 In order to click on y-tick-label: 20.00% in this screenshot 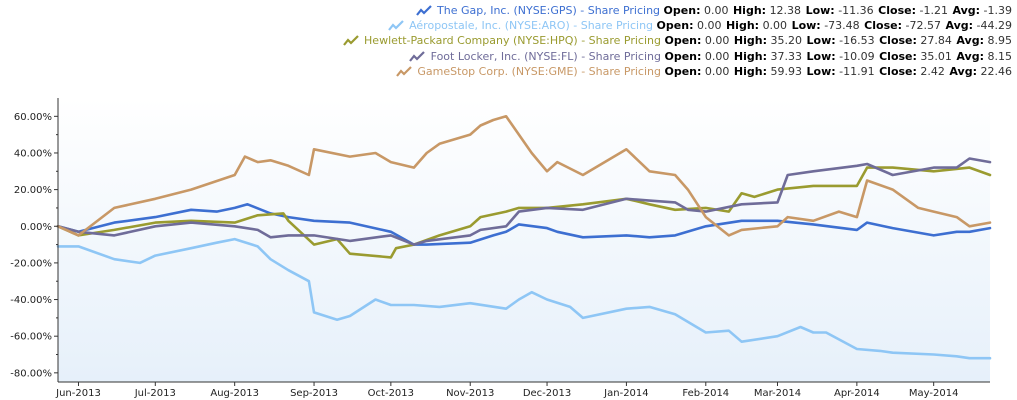, I will do `click(33, 190)`.